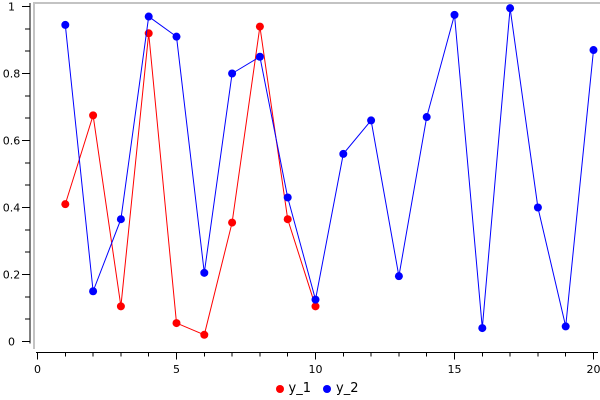 Image resolution: width=600 pixels, height=400 pixels. Describe the element at coordinates (315, 306) in the screenshot. I see `data-point-y_1-x10` at that location.